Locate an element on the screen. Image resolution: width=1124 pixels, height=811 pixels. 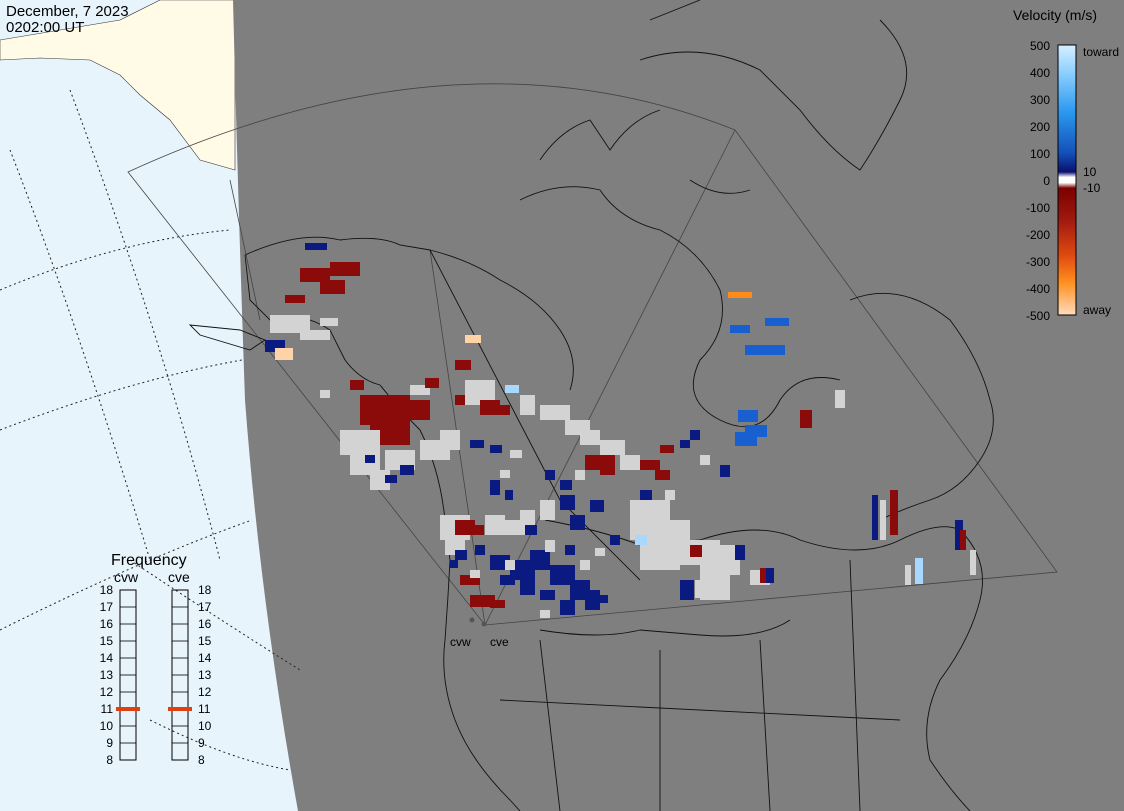
frequency-scale-label-left: 14 is located at coordinates (107, 658).